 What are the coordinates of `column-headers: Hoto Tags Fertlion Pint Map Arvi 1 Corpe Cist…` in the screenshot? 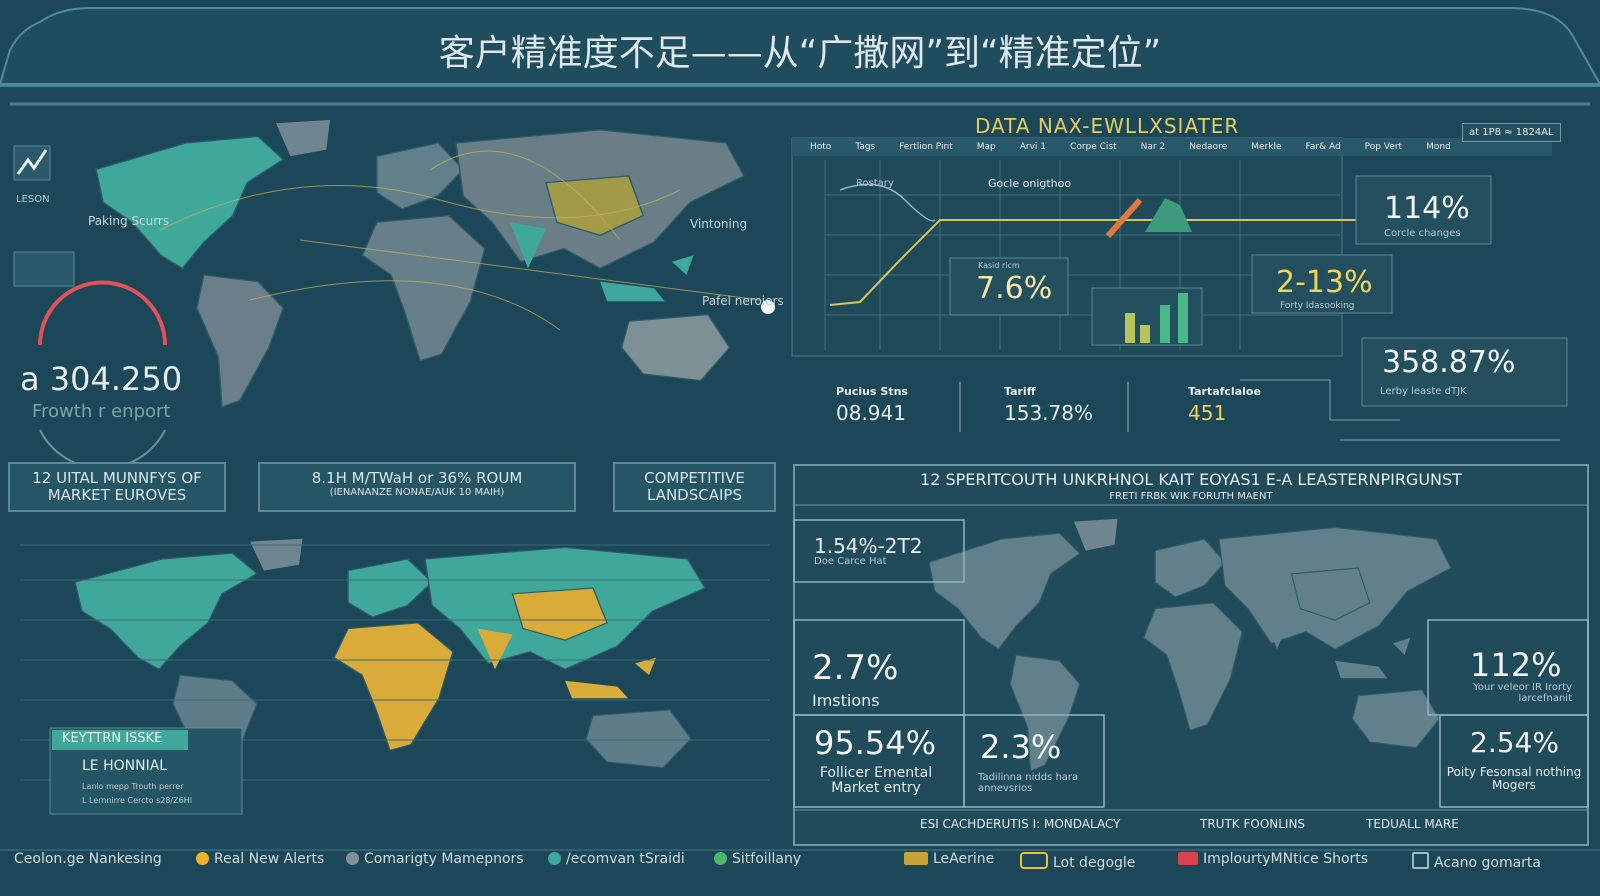 It's located at (1142, 147).